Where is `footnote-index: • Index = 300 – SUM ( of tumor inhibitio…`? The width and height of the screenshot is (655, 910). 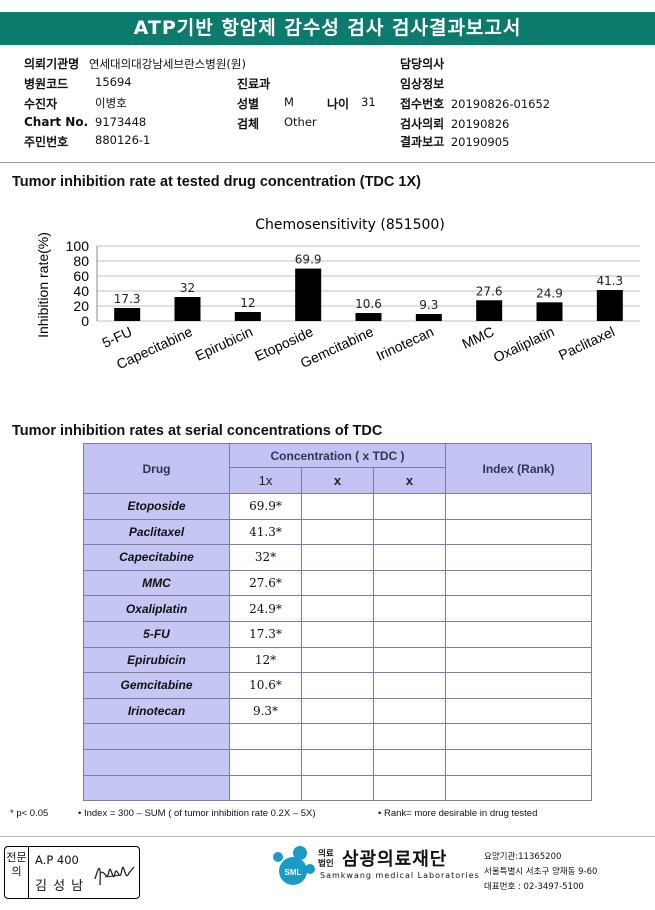
footnote-index: • Index = 300 – SUM ( of tumor inhibitio… is located at coordinates (197, 813).